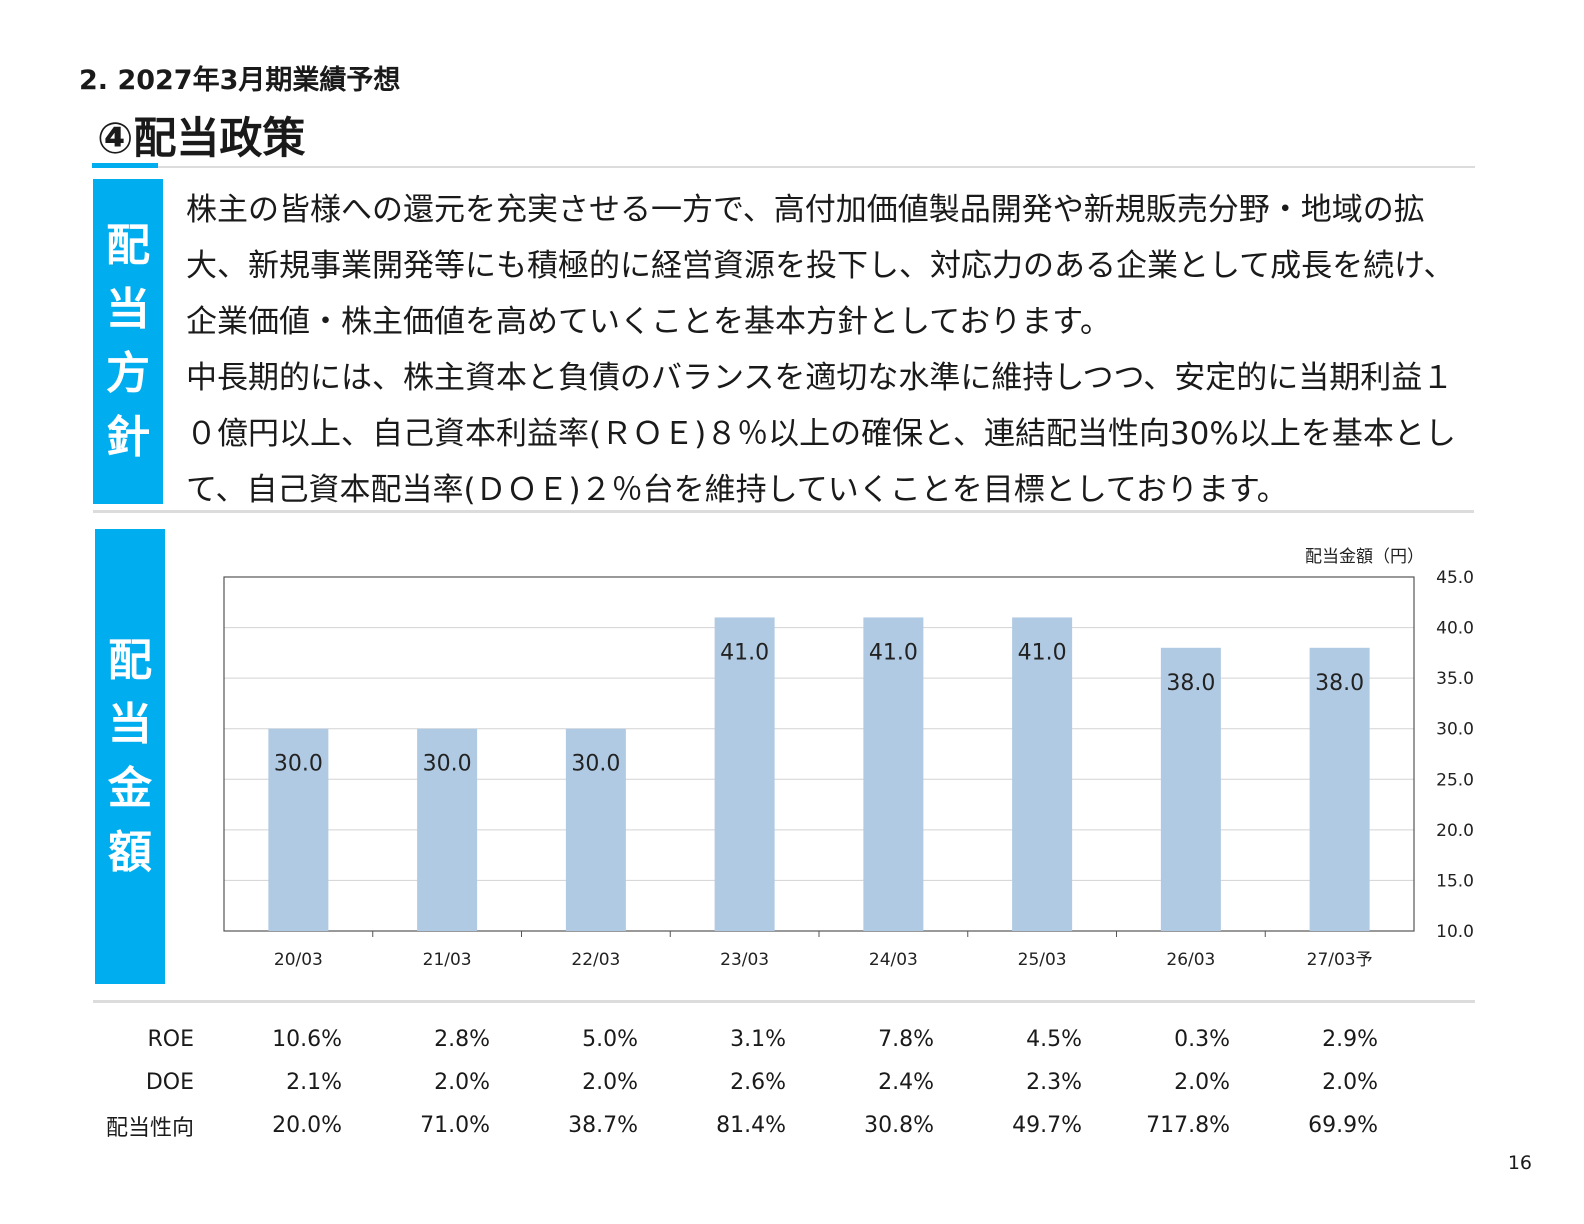 The image size is (1584, 1224). Describe the element at coordinates (169, 1082) in the screenshot. I see `metrics-row-label: DOE` at that location.